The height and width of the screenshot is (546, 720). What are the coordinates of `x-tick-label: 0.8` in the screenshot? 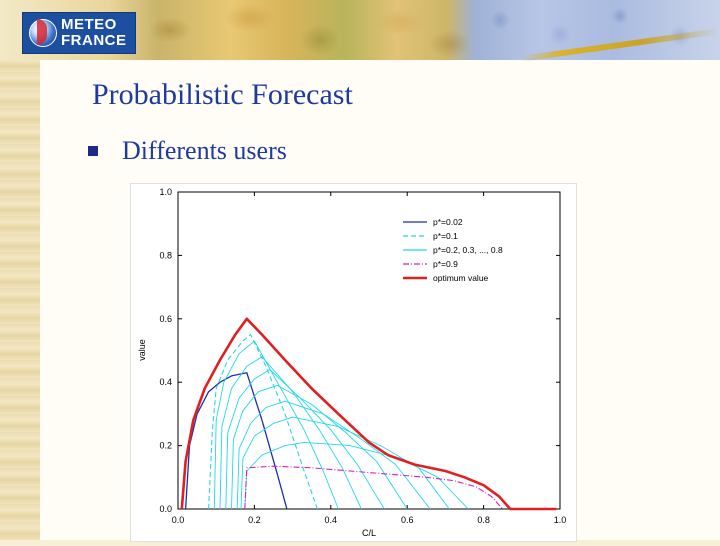 It's located at (483, 520).